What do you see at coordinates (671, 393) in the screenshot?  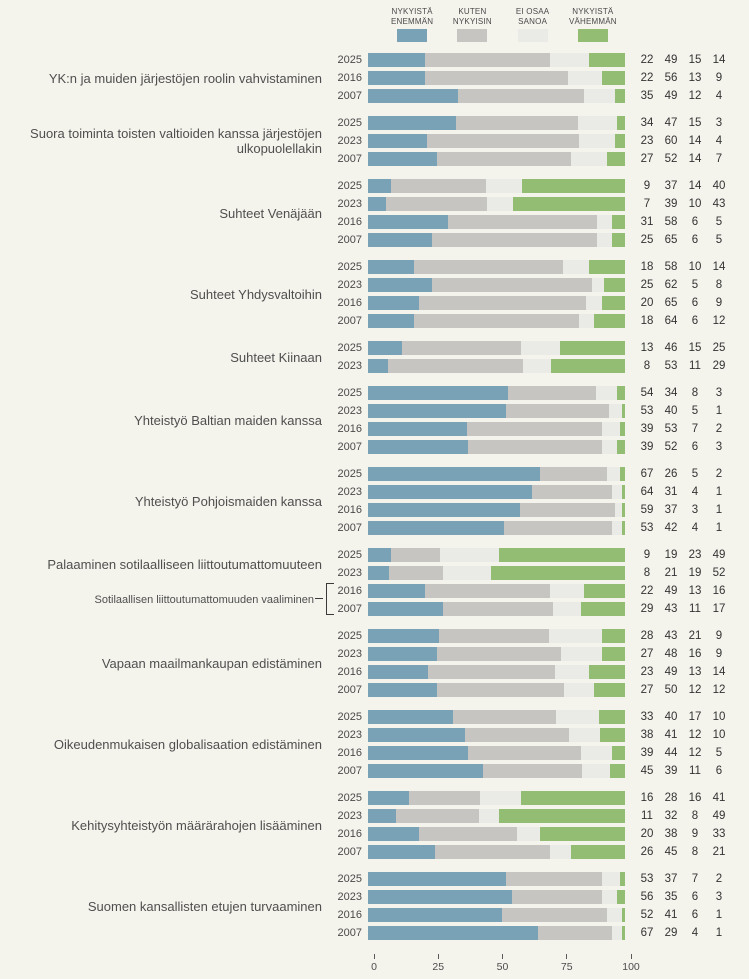 I see `value-label: 34` at bounding box center [671, 393].